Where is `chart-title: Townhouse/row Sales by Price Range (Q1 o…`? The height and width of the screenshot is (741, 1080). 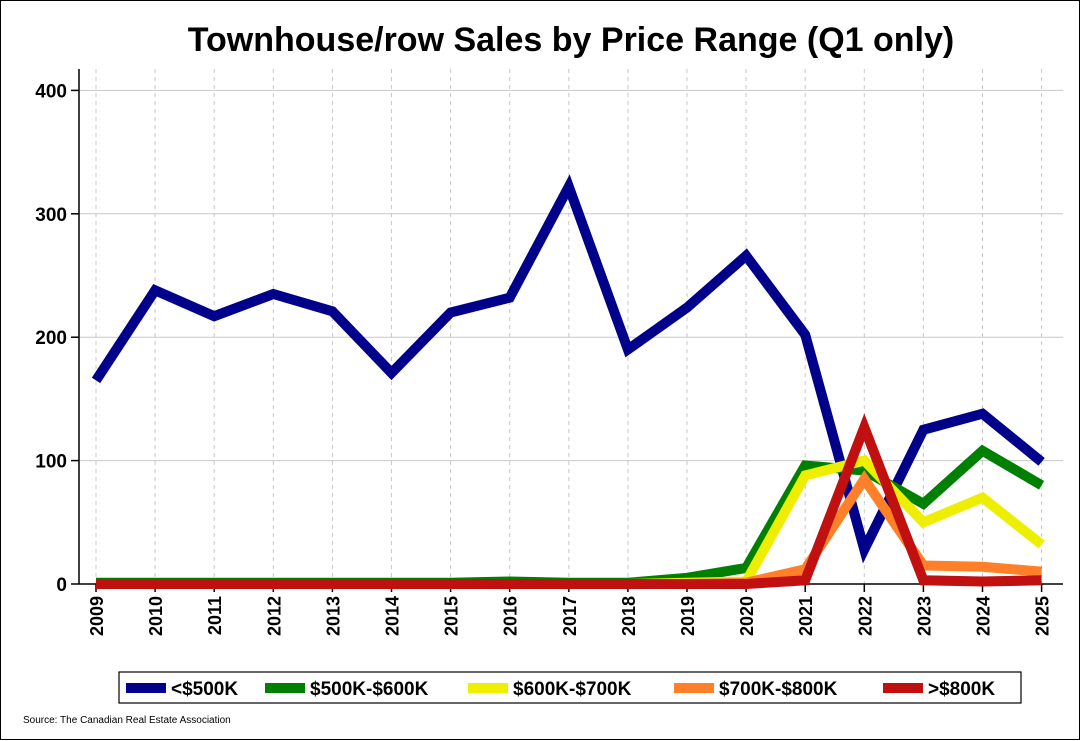
chart-title: Townhouse/row Sales by Price Range (Q1 o… is located at coordinates (571, 40).